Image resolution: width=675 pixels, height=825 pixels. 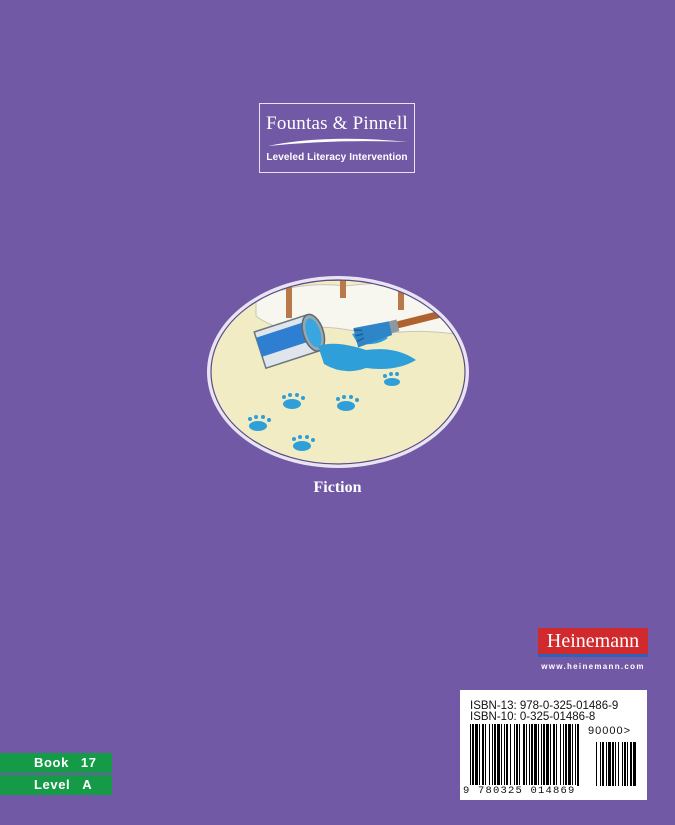 I want to click on price-code: 90000>, so click(x=610, y=731).